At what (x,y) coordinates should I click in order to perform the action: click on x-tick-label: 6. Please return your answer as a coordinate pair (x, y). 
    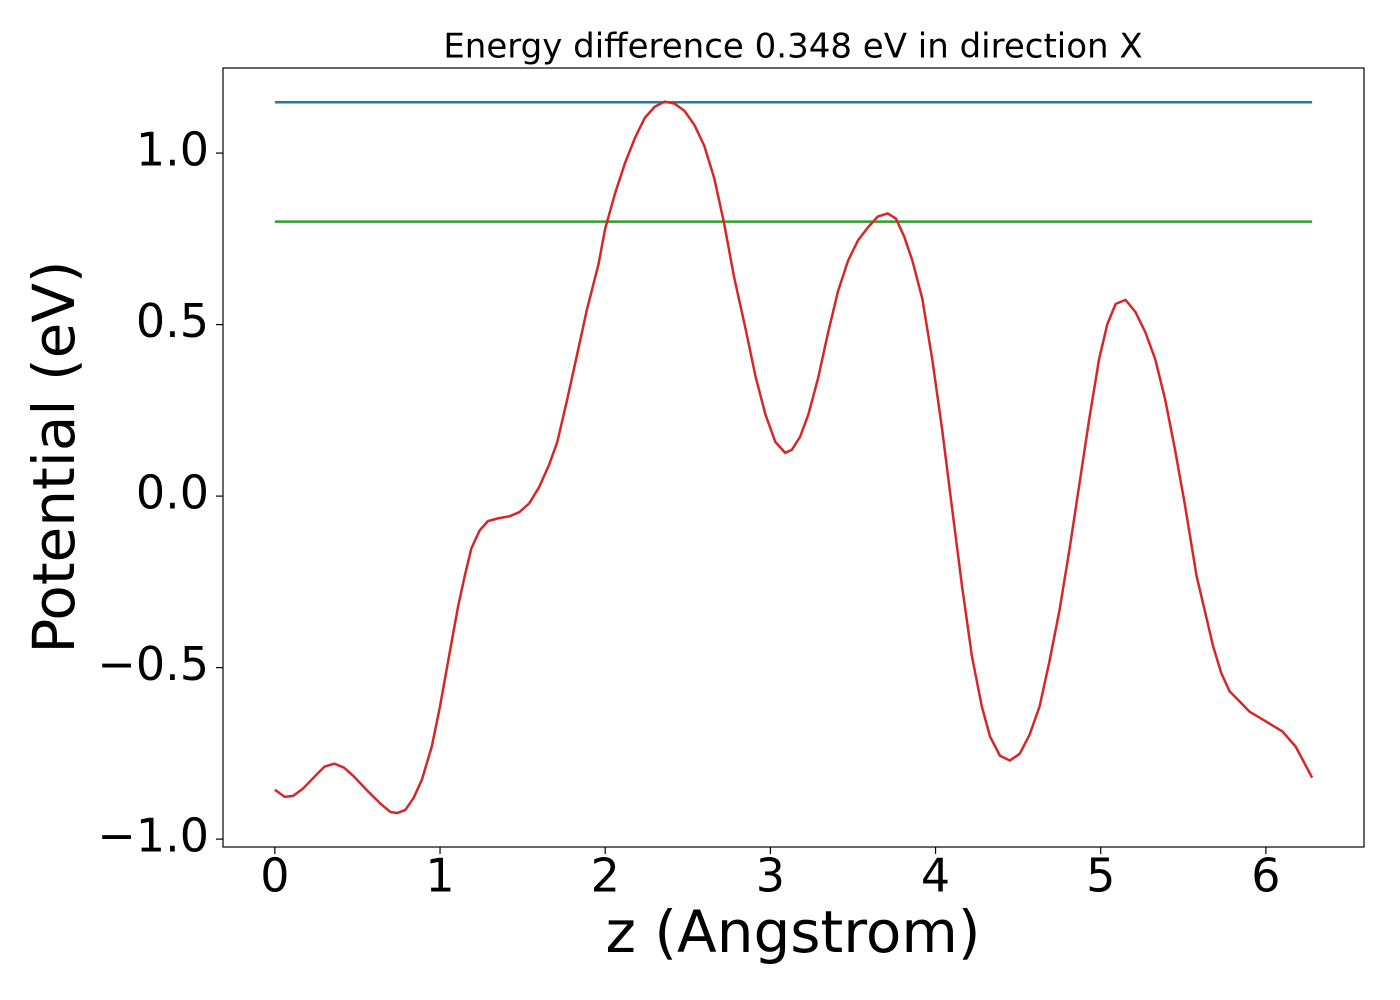
    Looking at the image, I should click on (1265, 876).